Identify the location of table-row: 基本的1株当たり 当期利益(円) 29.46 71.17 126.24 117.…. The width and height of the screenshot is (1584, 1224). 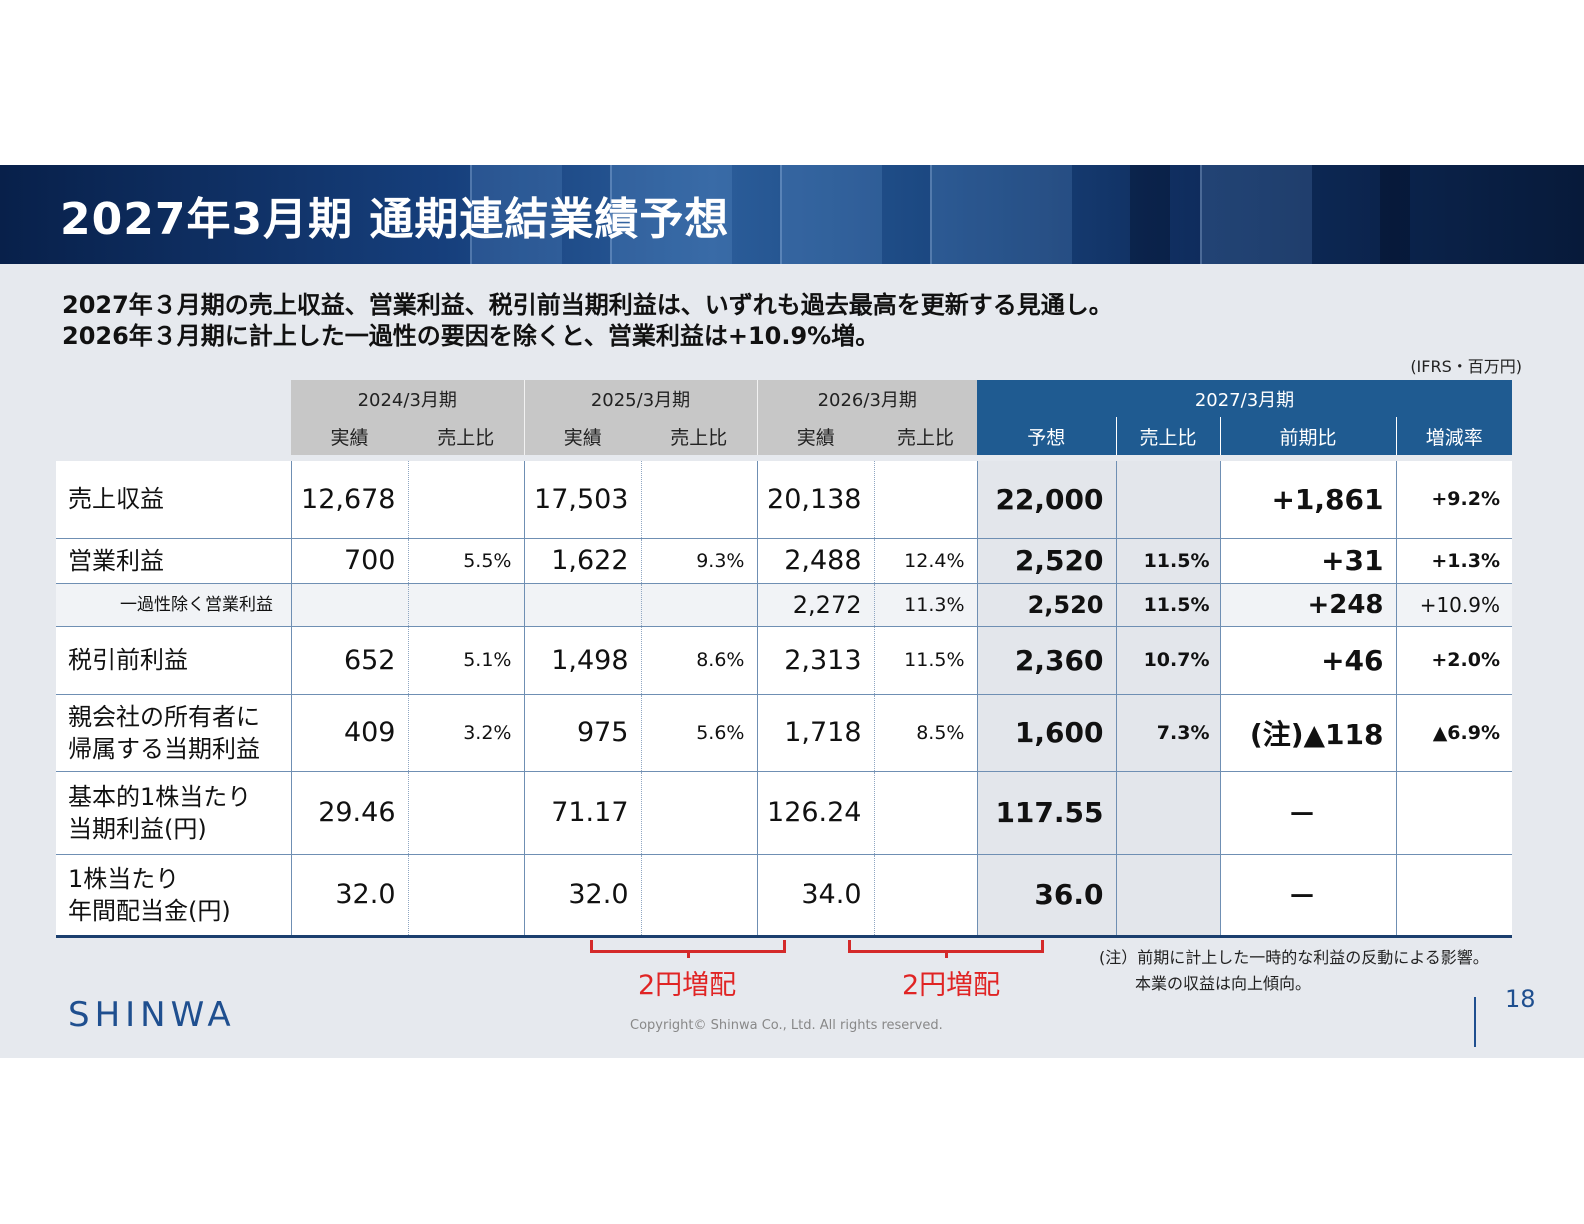
(784, 813).